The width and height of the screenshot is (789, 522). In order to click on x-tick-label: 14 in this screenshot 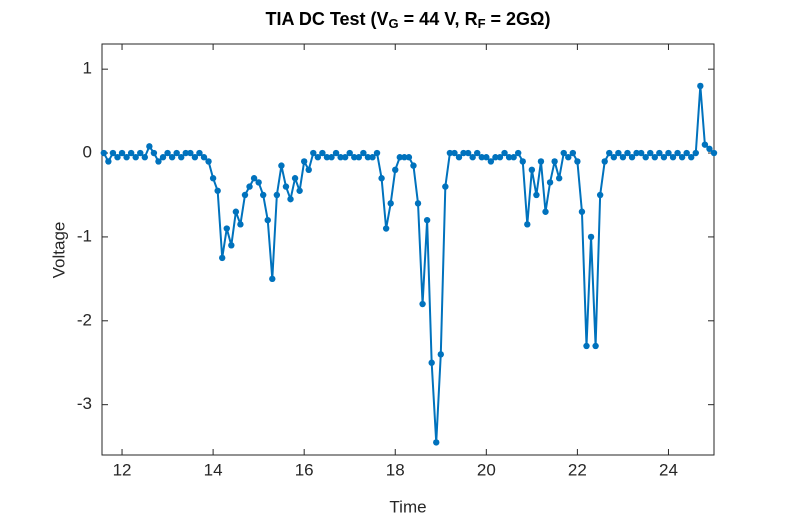, I will do `click(213, 469)`.